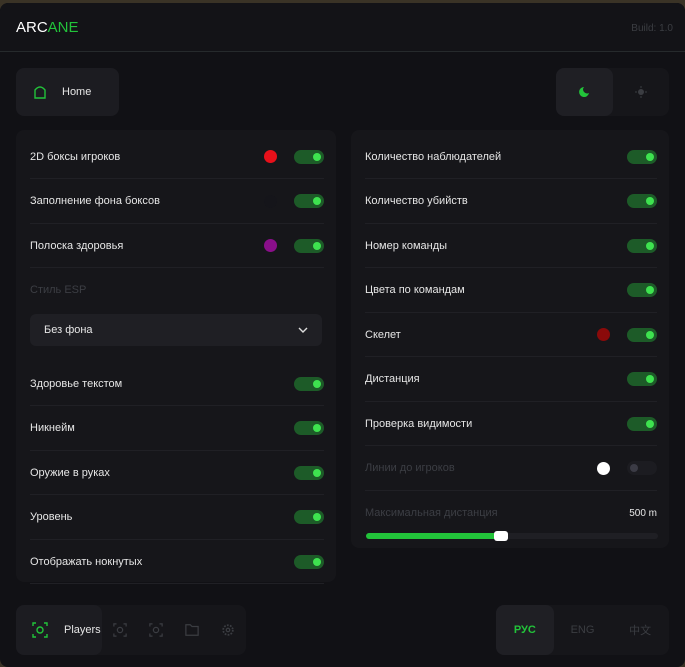 The height and width of the screenshot is (667, 685). Describe the element at coordinates (433, 536) in the screenshot. I see `slider-fill` at that location.